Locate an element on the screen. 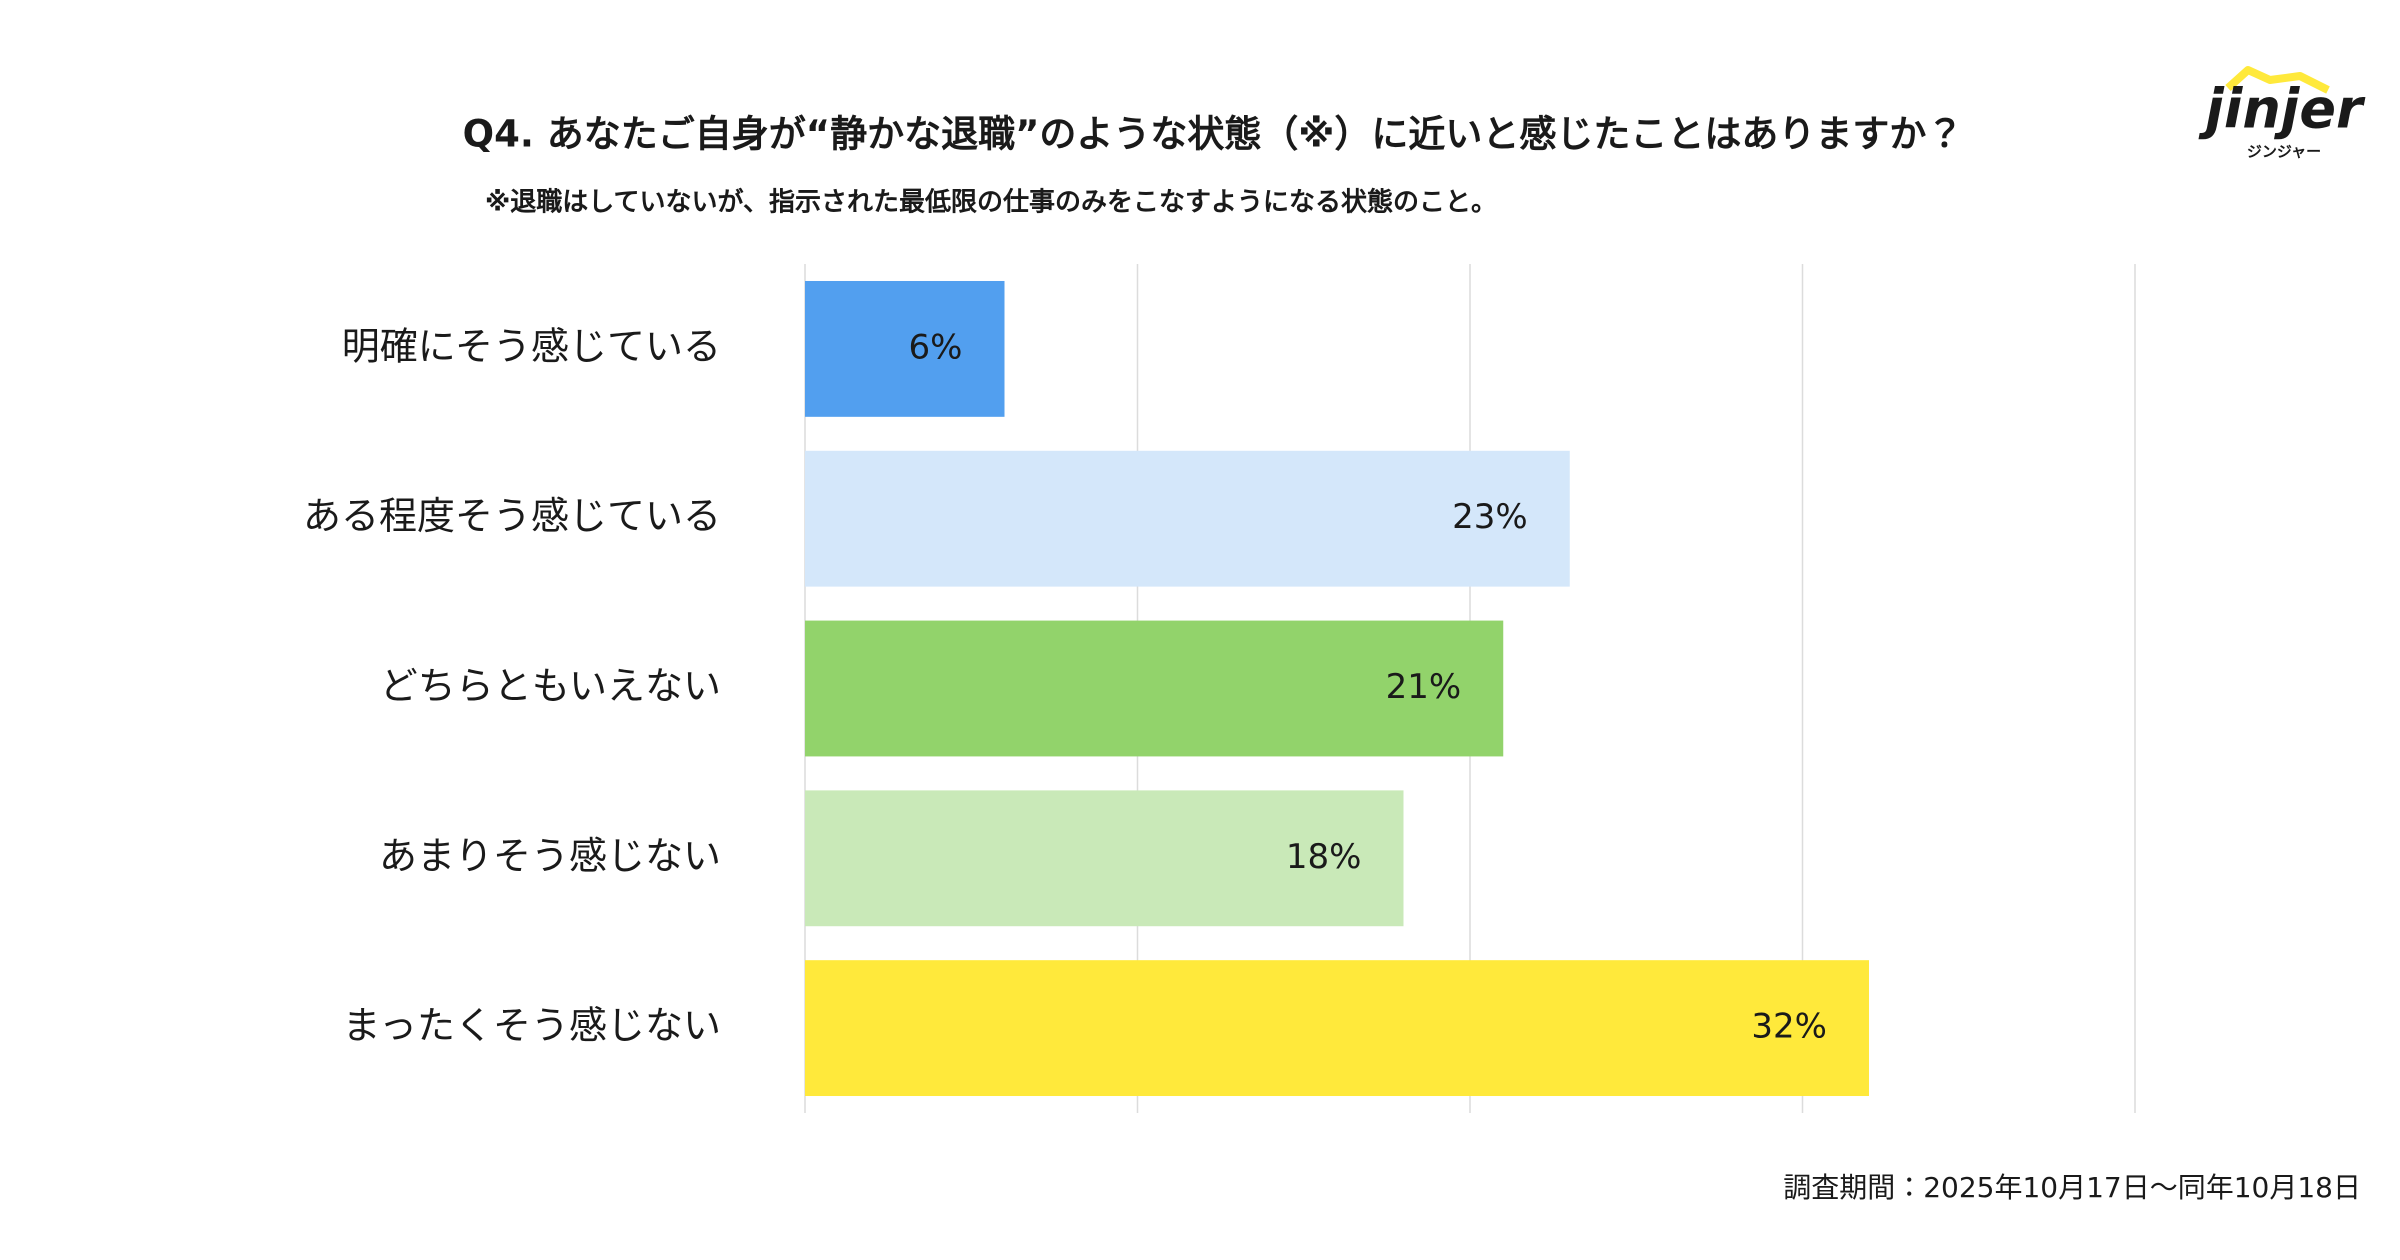 The height and width of the screenshot is (1260, 2400). category-label: あまりそう感じない is located at coordinates (550, 856).